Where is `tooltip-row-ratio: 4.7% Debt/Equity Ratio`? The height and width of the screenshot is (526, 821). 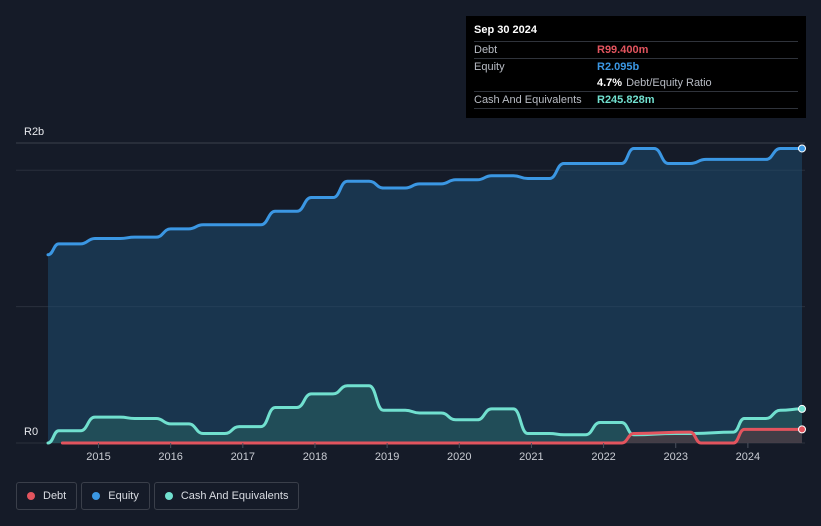
tooltip-row-ratio: 4.7% Debt/Equity Ratio is located at coordinates (636, 83).